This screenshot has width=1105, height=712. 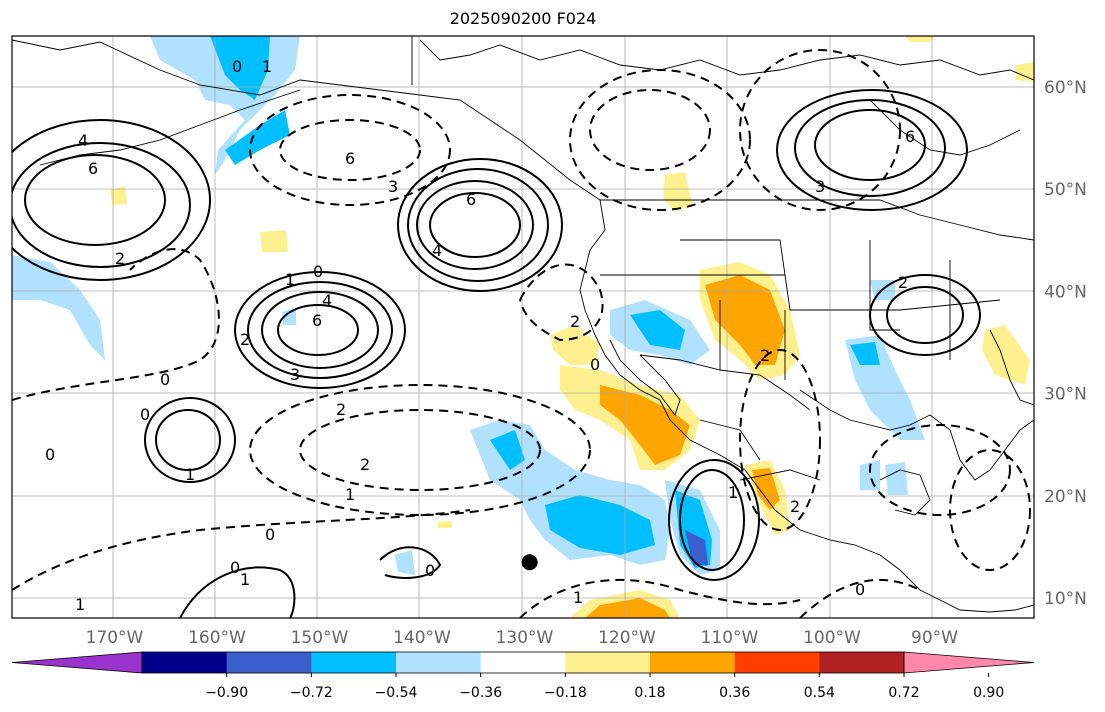 What do you see at coordinates (217, 638) in the screenshot?
I see `longitude-label: 160°W` at bounding box center [217, 638].